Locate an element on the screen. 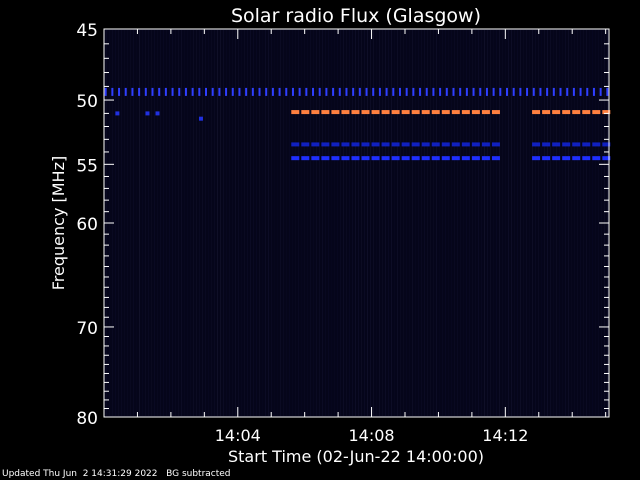 The width and height of the screenshot is (640, 480). y-tick-label: 80 is located at coordinates (87, 419).